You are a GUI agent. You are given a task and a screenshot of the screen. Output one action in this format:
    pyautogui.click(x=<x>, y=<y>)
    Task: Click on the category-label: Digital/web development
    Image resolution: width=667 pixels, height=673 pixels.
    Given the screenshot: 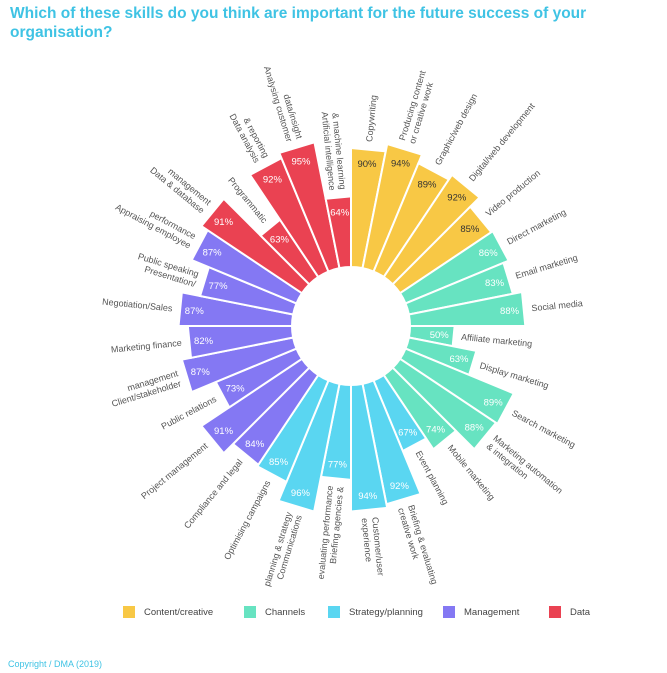 What is the action you would take?
    pyautogui.click(x=502, y=142)
    